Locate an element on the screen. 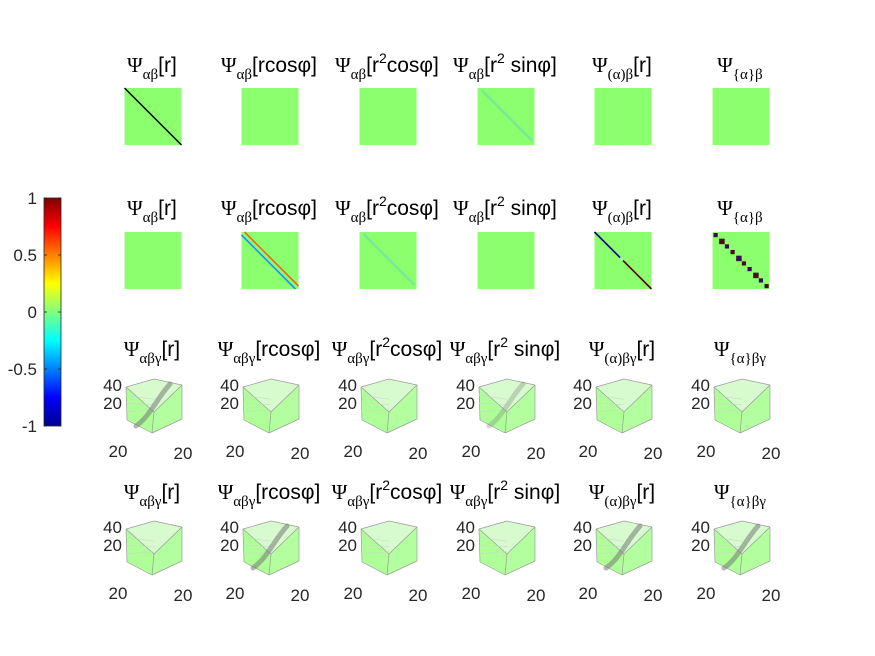 This screenshot has width=875, height=656. panel-title: Ψ(α)βγ[r] is located at coordinates (622, 495).